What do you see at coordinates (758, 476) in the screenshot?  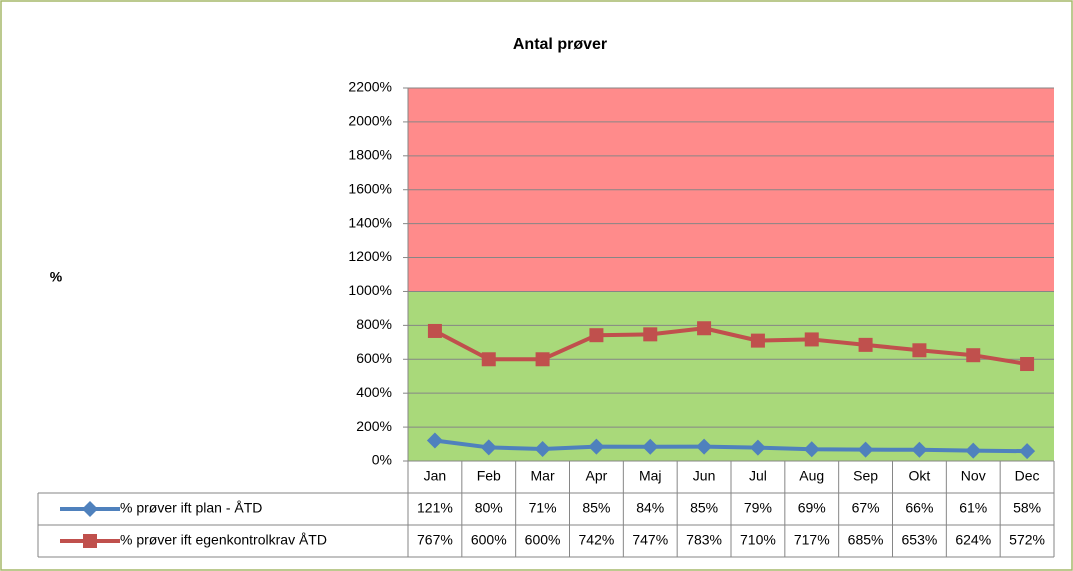 I see `x-tick-label: Jul` at bounding box center [758, 476].